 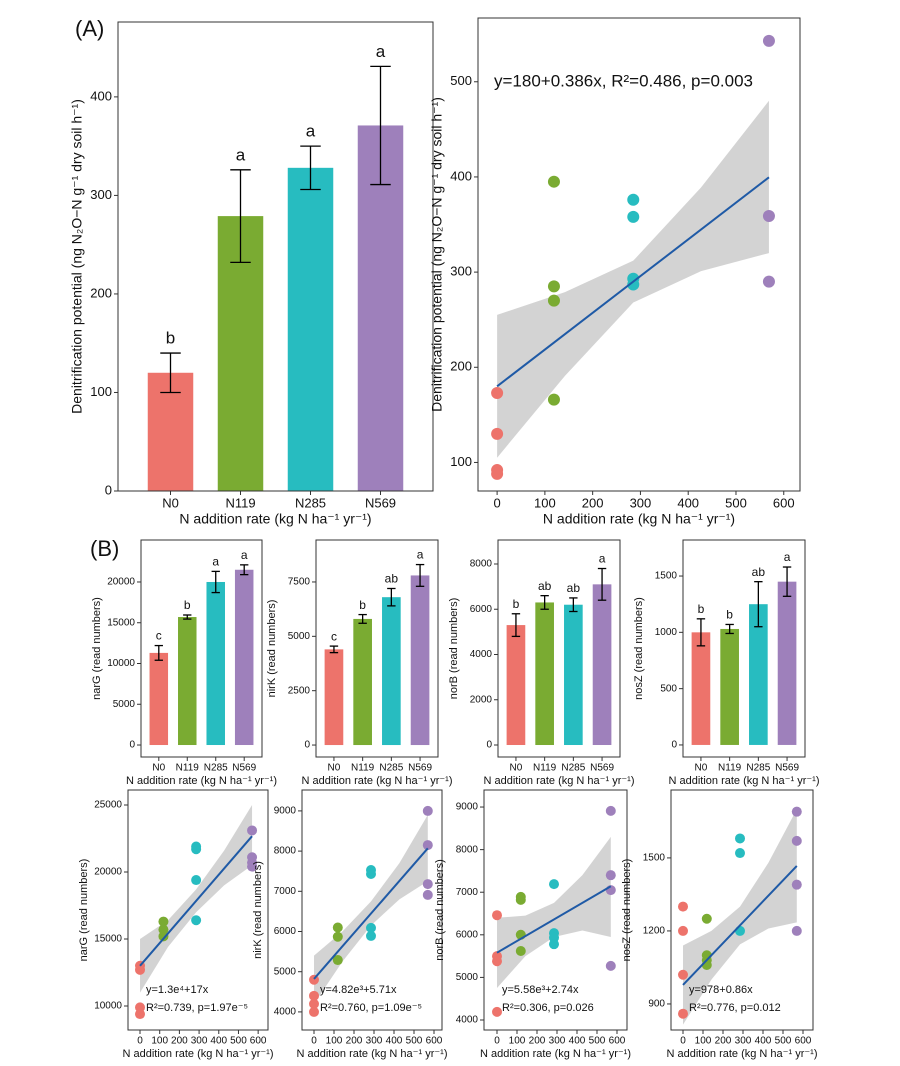 What do you see at coordinates (461, 80) in the screenshot?
I see `y-tick-label: 500` at bounding box center [461, 80].